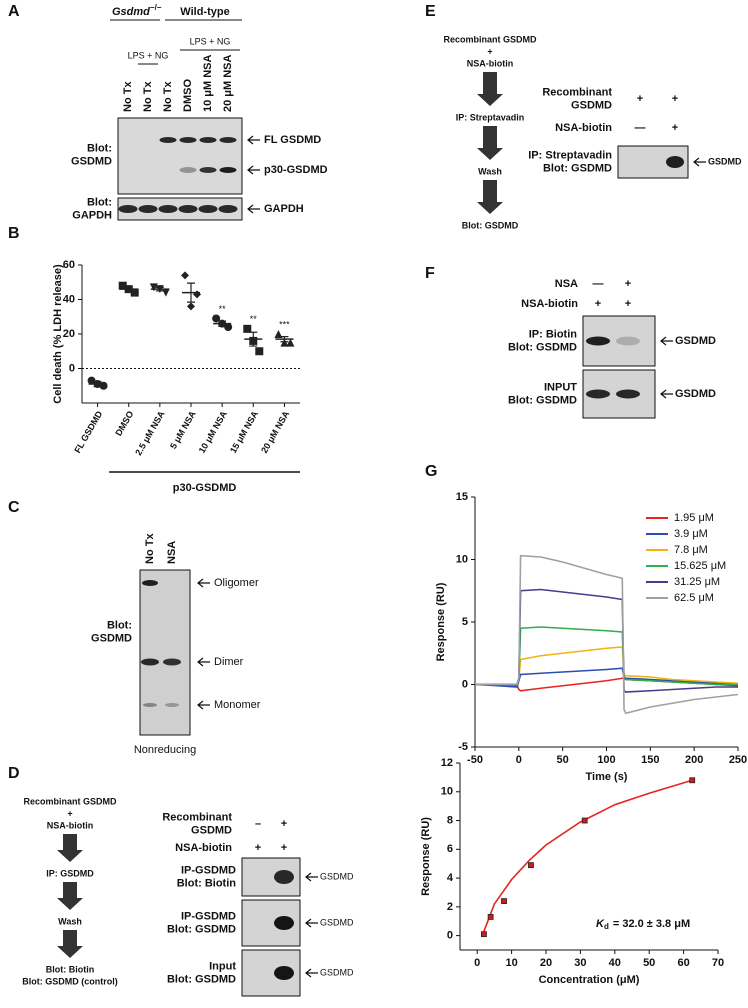 This screenshot has width=748, height=1008. I want to click on significance: **, so click(223, 309).